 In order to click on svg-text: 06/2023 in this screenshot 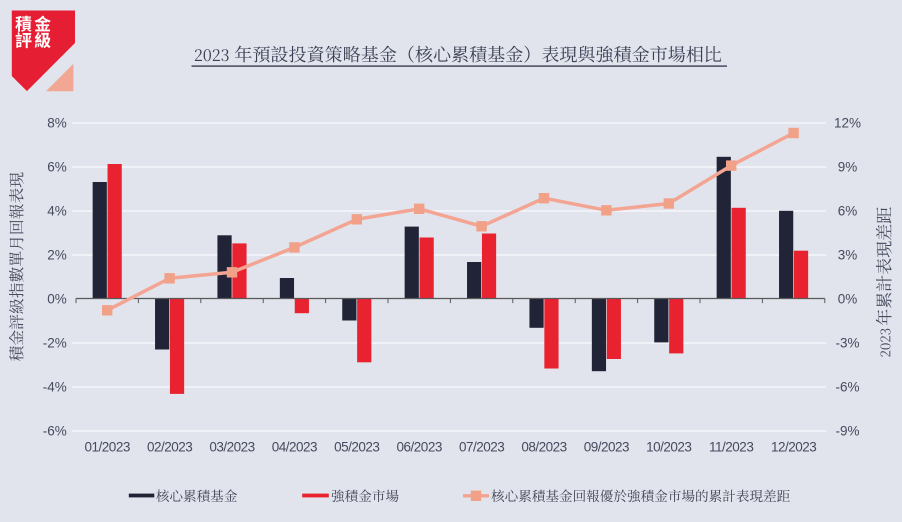, I will do `click(419, 447)`.